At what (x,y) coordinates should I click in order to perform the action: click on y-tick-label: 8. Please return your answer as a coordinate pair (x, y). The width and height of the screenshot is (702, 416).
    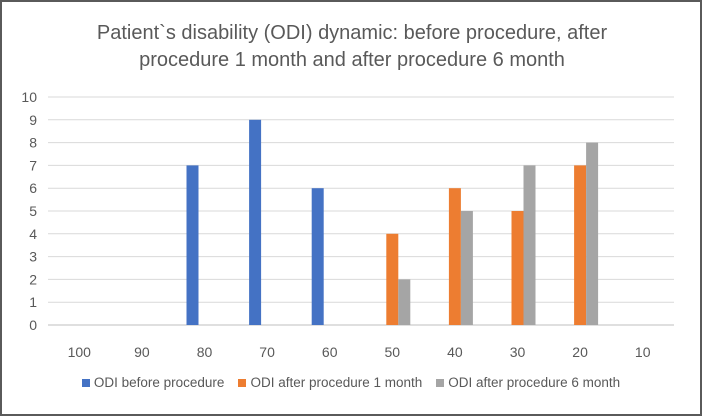
    Looking at the image, I should click on (33, 143).